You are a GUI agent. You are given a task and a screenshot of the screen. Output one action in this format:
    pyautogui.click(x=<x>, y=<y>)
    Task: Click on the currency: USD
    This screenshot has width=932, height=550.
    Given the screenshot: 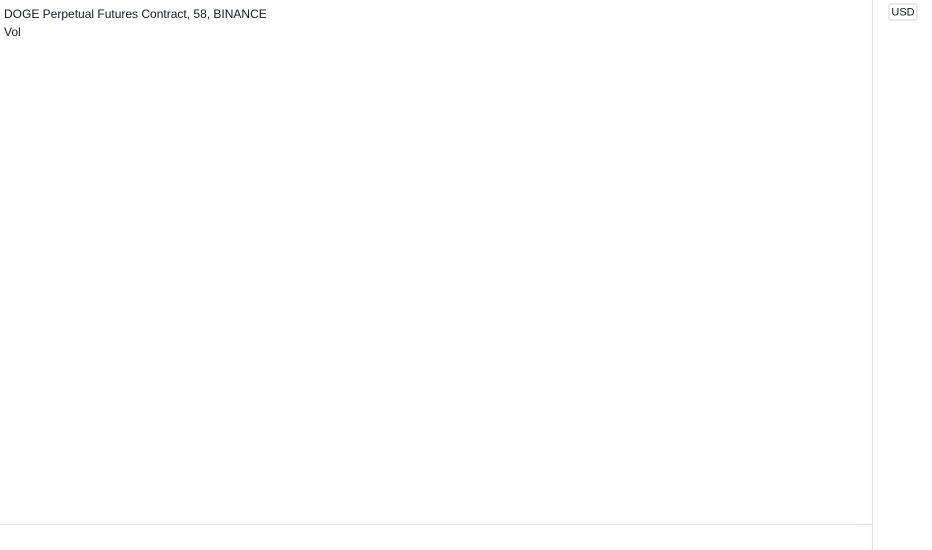 What is the action you would take?
    pyautogui.click(x=902, y=12)
    